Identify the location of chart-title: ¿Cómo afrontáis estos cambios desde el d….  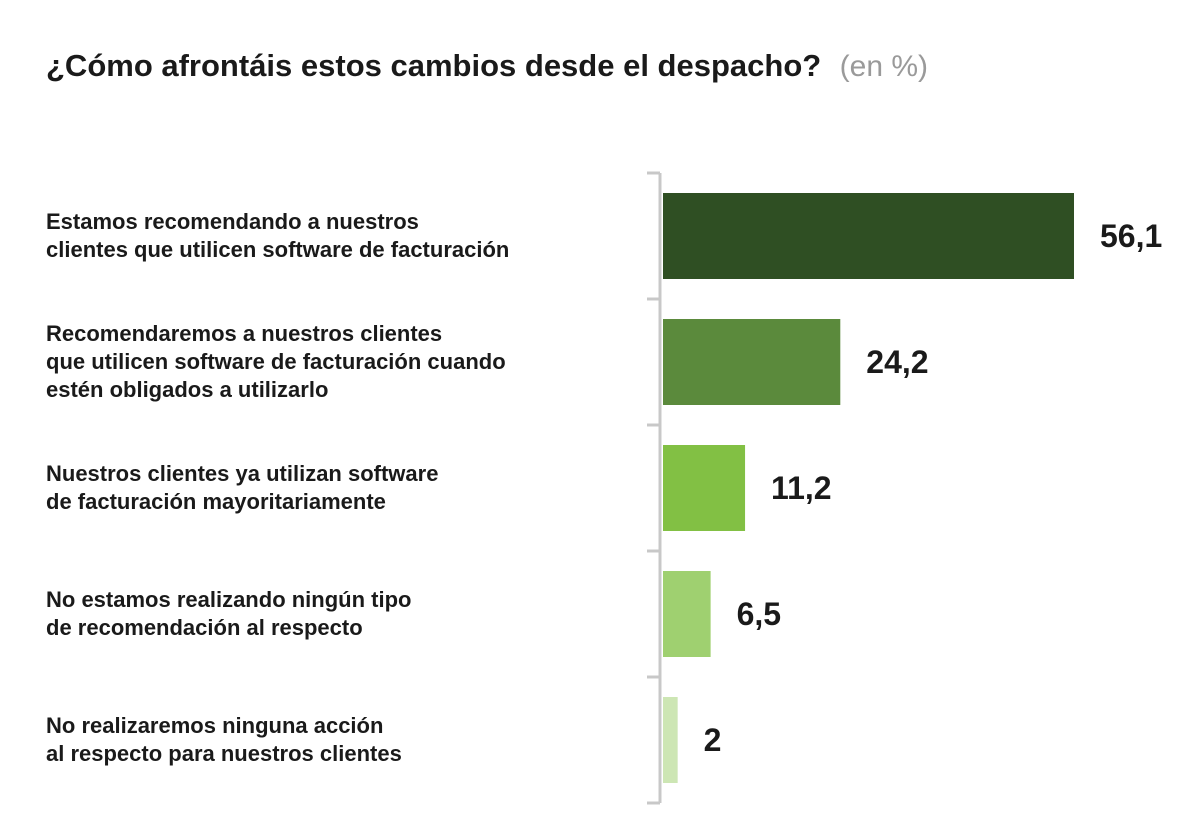
(487, 66).